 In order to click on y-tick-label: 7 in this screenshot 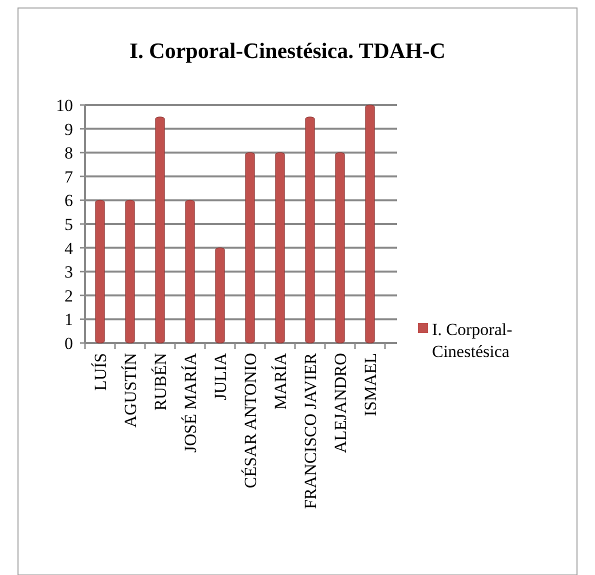, I will do `click(69, 176)`.